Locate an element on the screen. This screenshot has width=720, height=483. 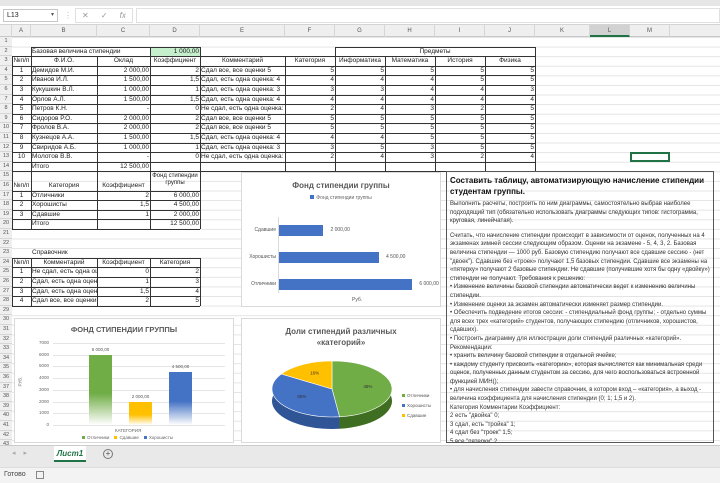
column-header-J: J is located at coordinates (510, 31).